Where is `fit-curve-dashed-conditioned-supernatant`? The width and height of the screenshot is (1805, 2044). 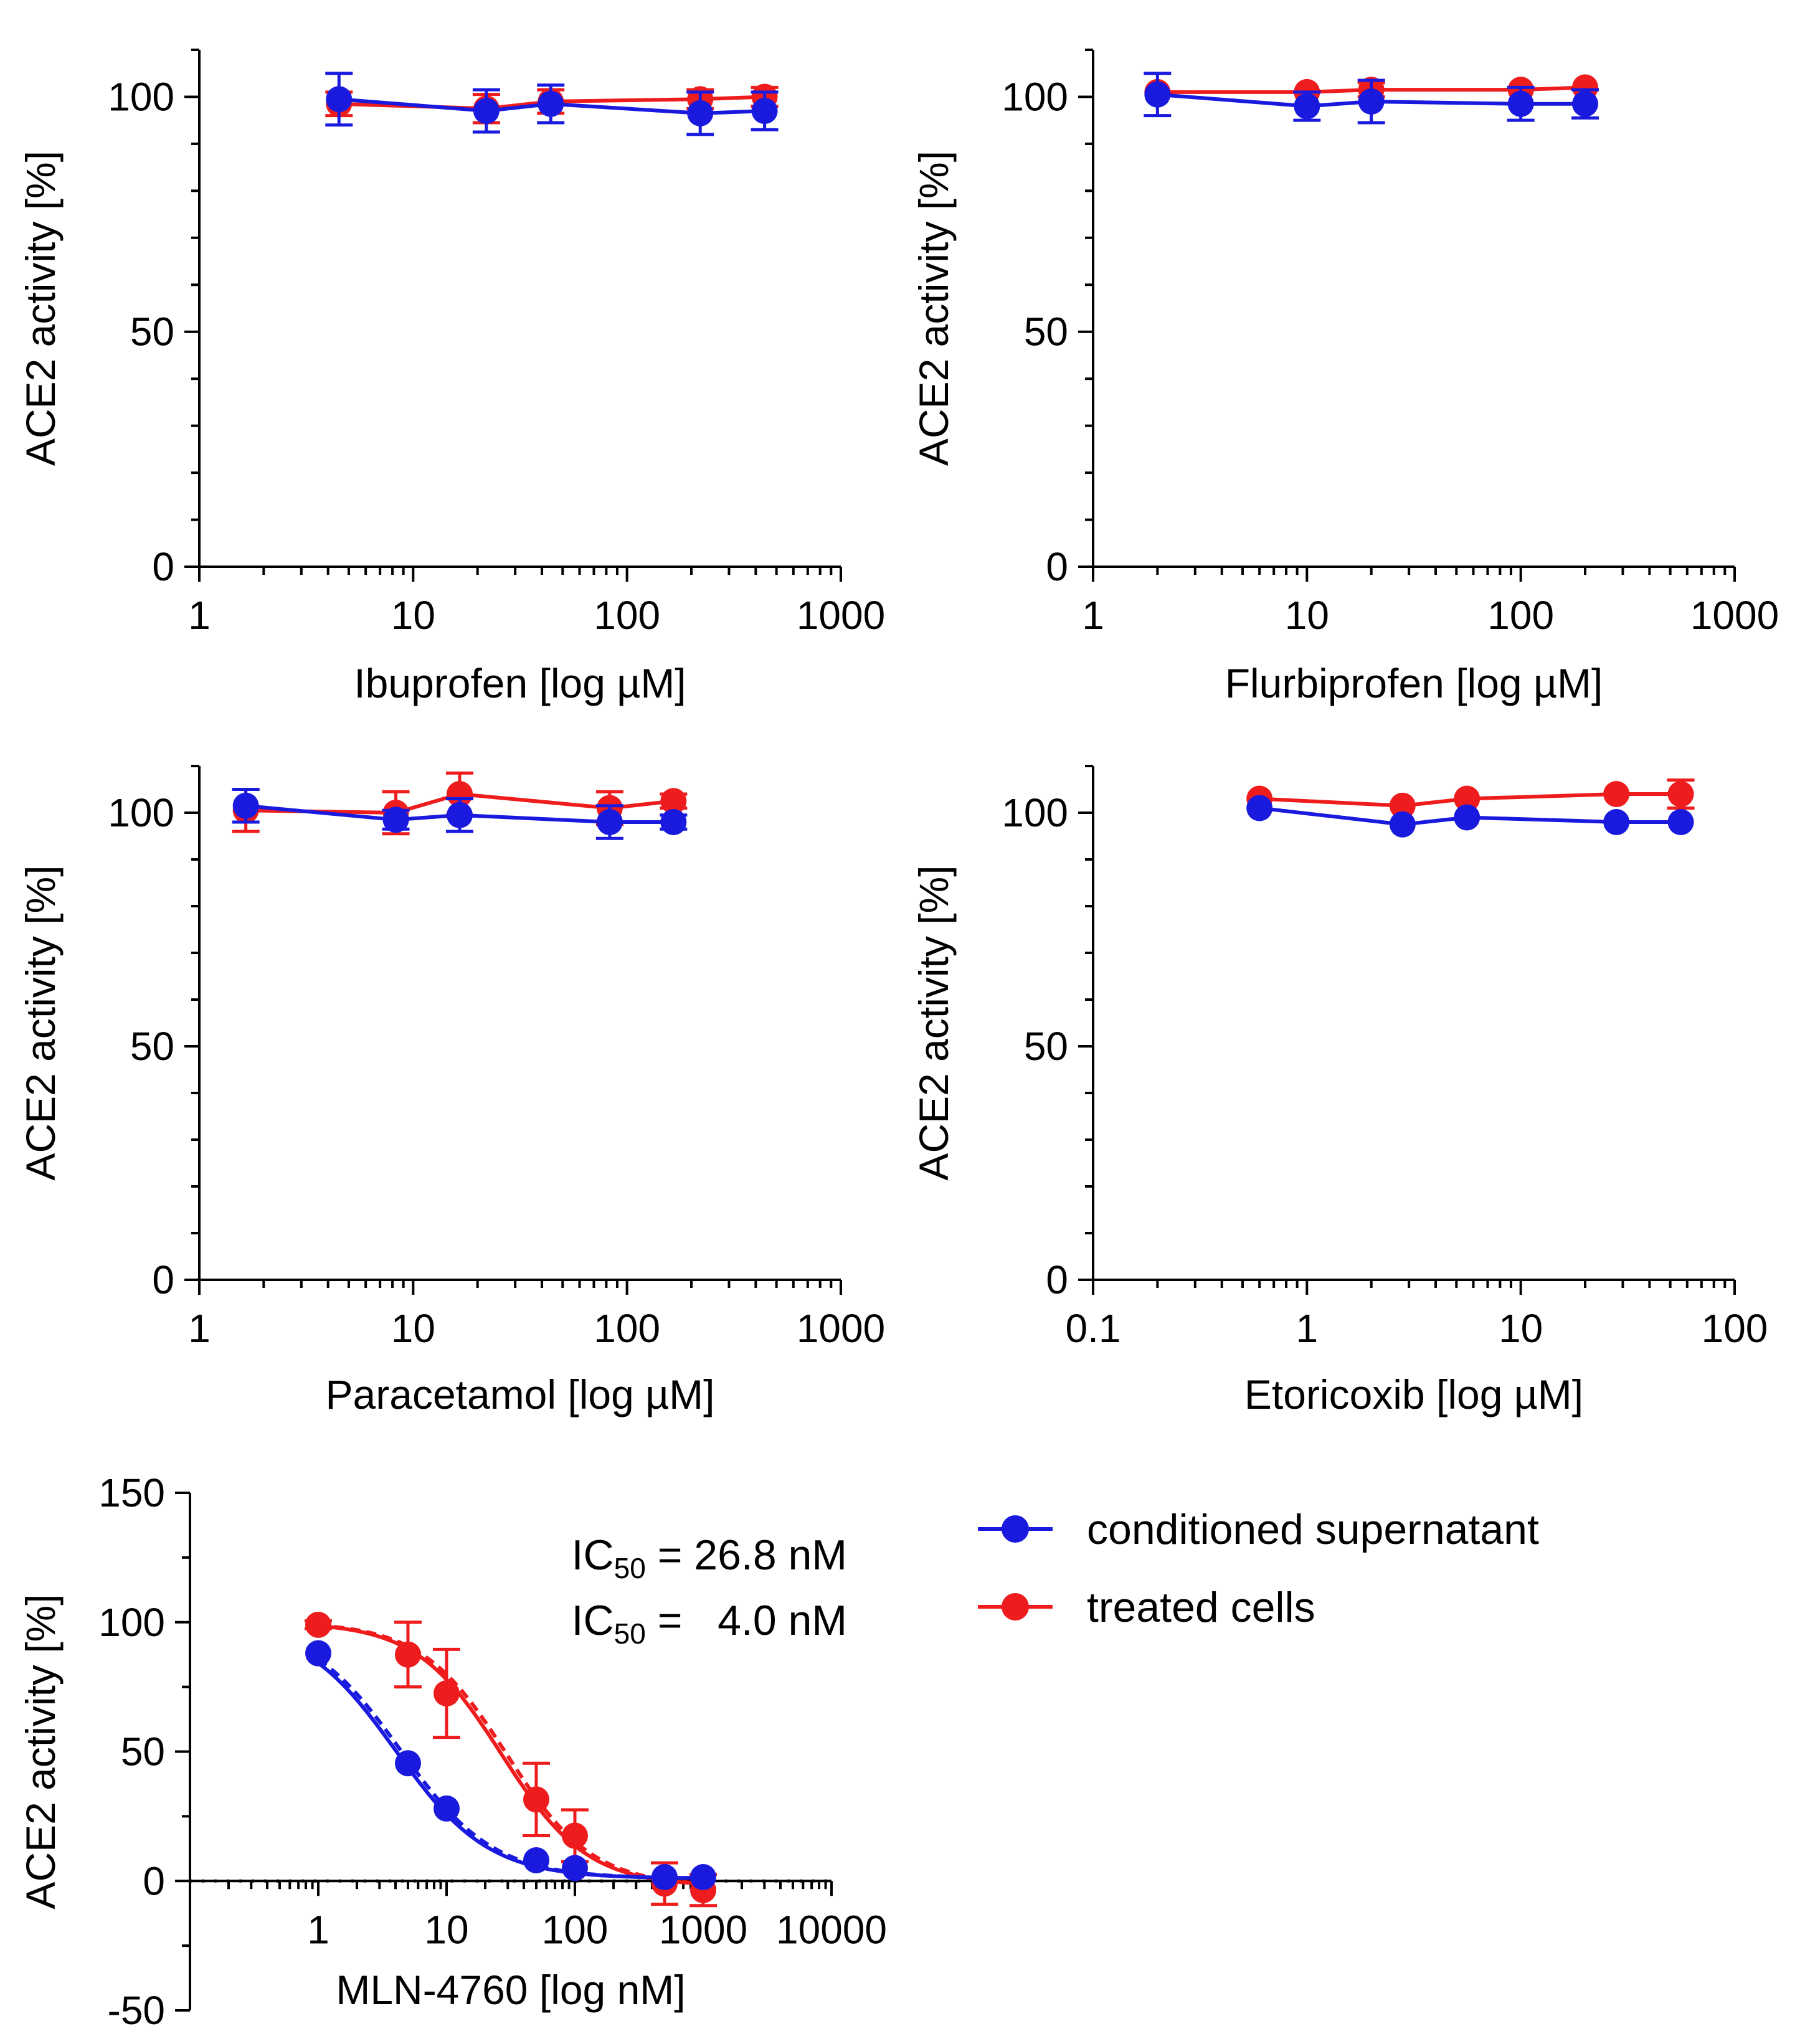 fit-curve-dashed-conditioned-supernatant is located at coordinates (510, 1769).